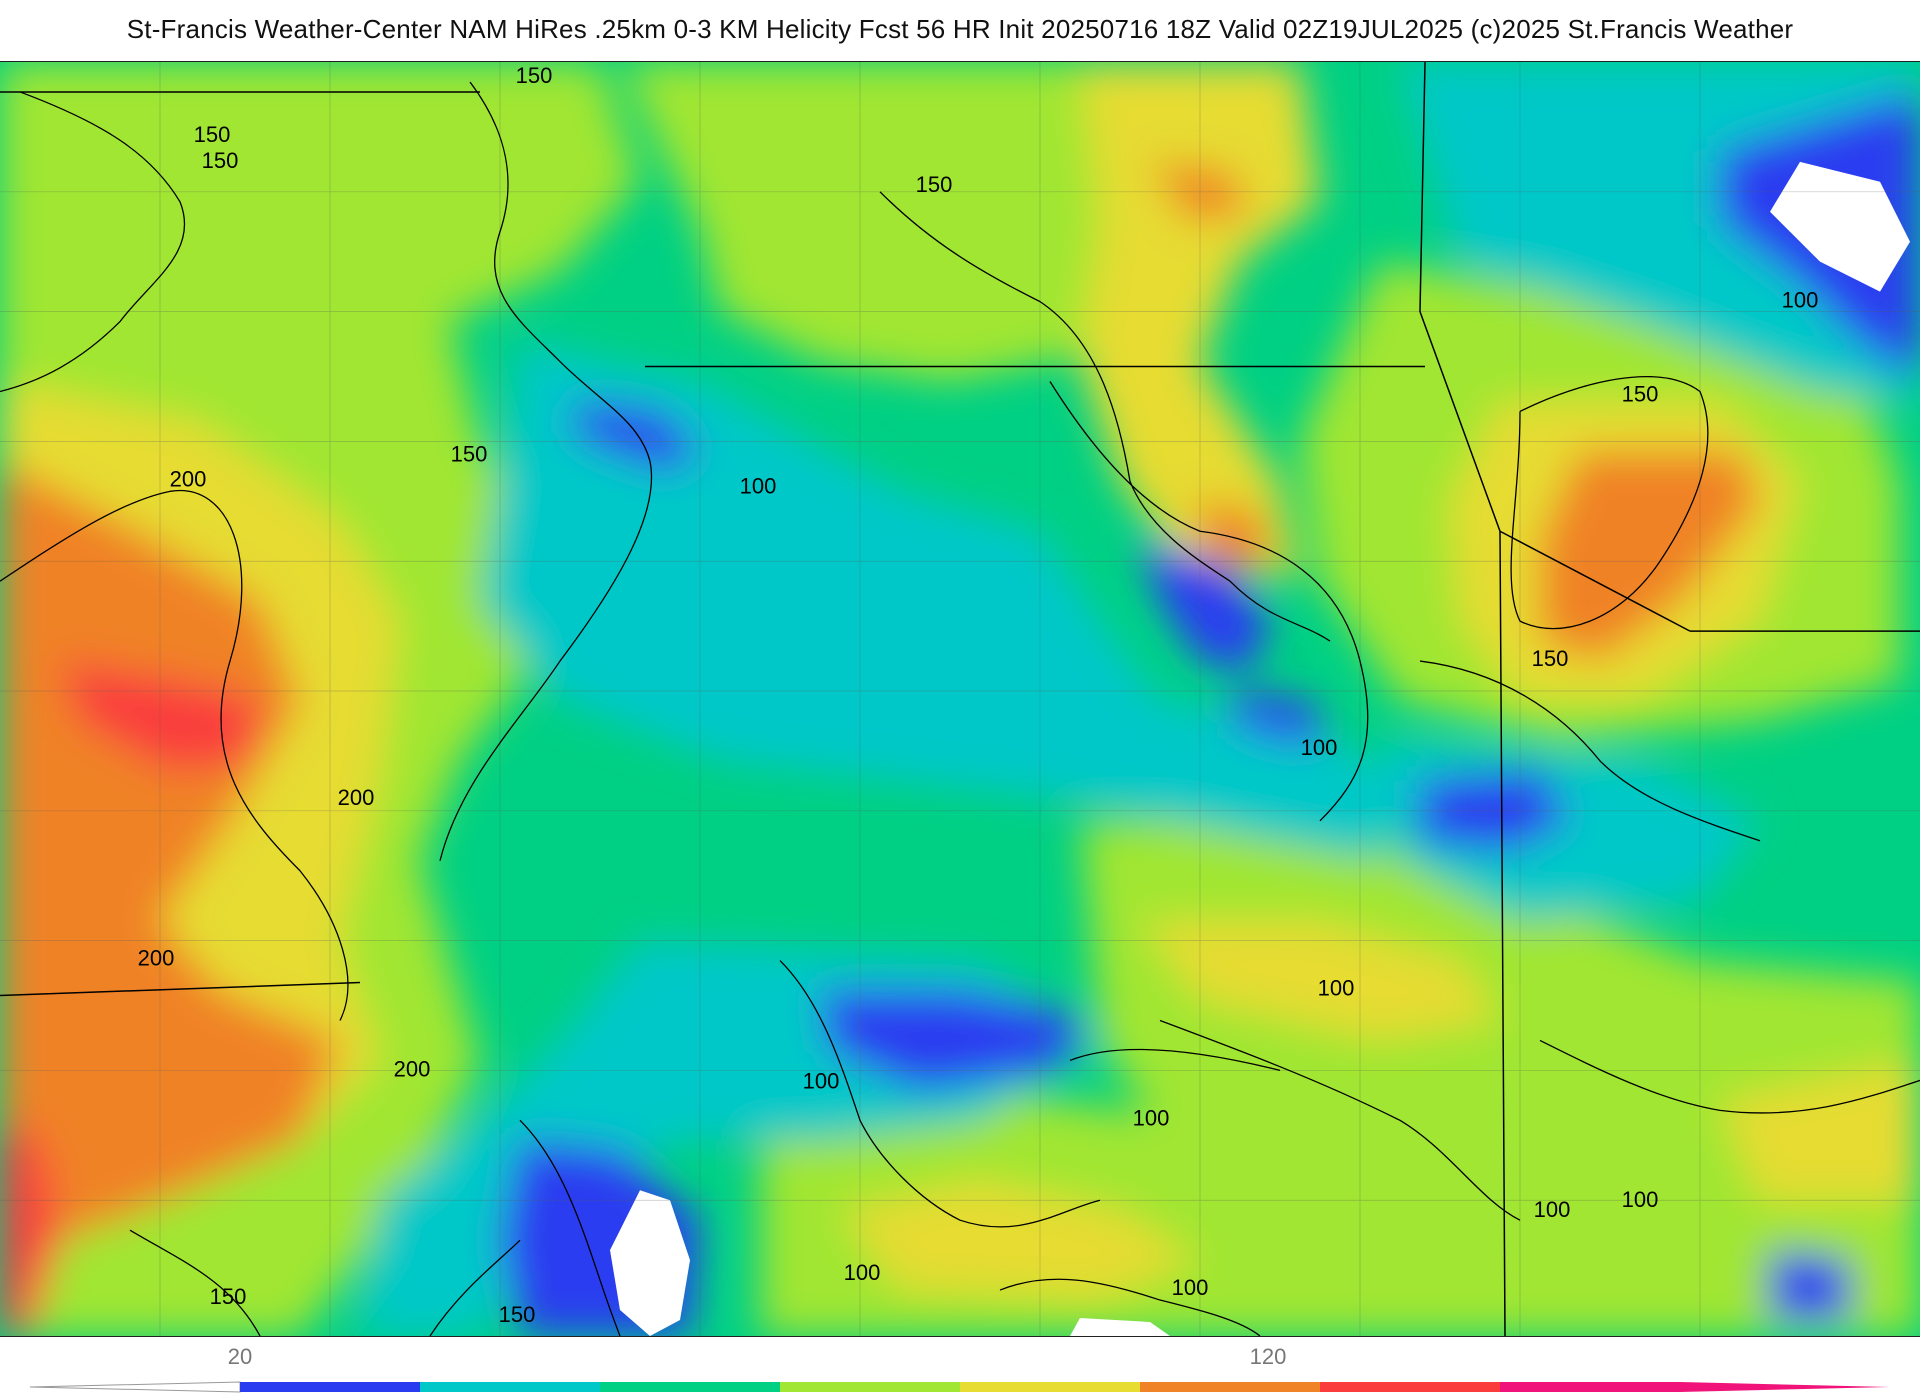  I want to click on field-20-mid, so click(1205, 606).